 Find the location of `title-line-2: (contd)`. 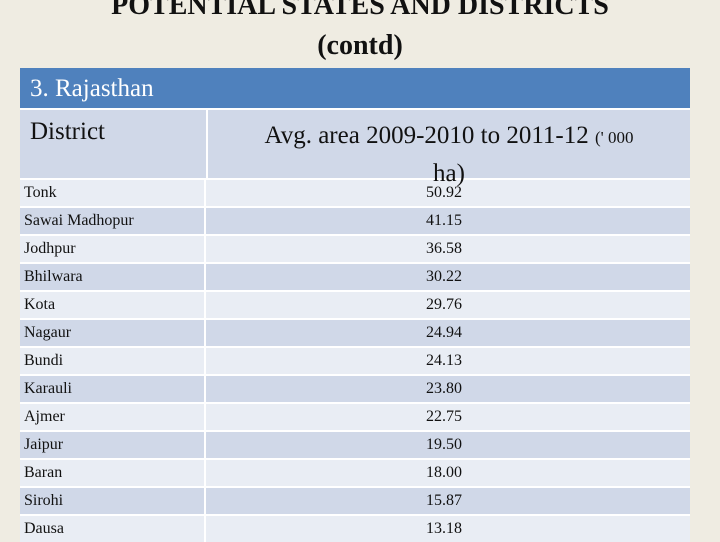

title-line-2: (contd) is located at coordinates (360, 45).